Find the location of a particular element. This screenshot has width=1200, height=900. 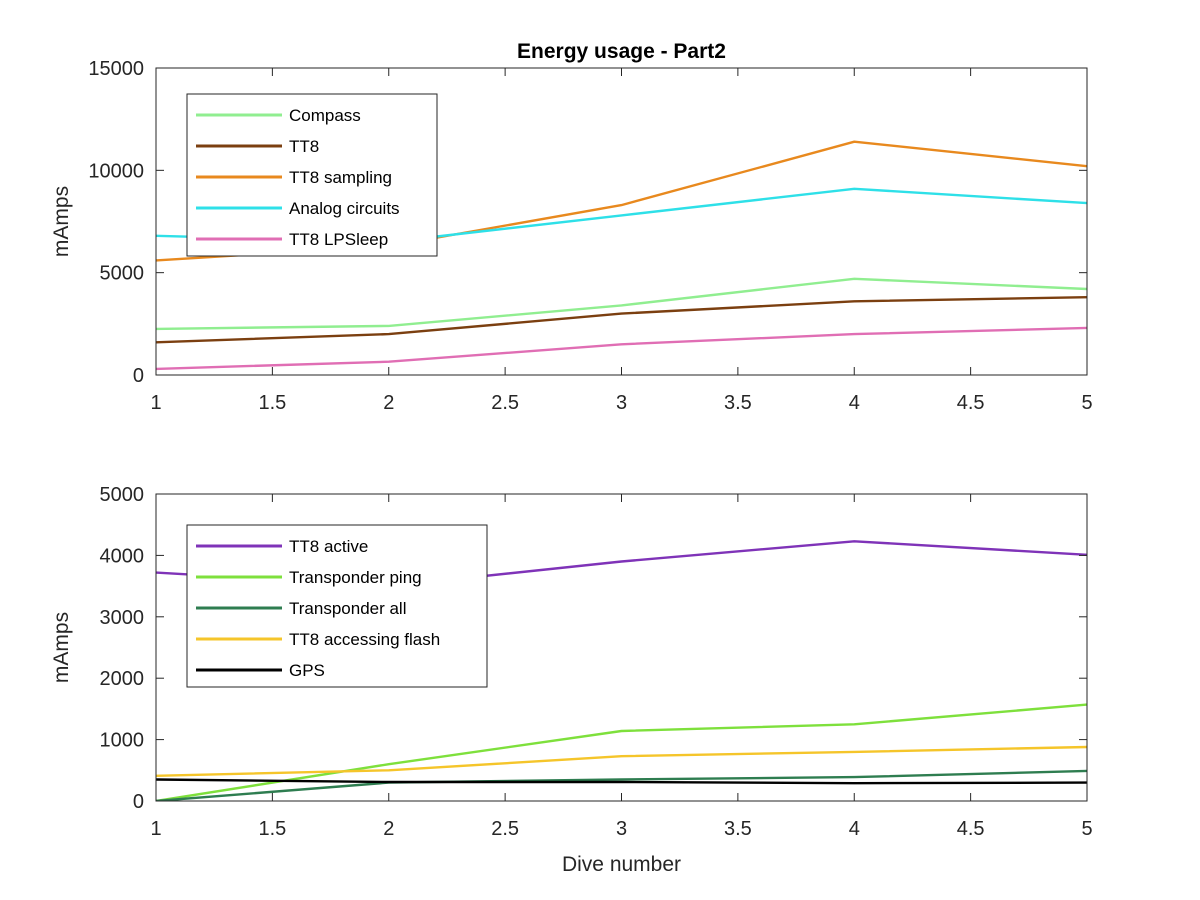

y-tick-label: 15000 is located at coordinates (116, 69).